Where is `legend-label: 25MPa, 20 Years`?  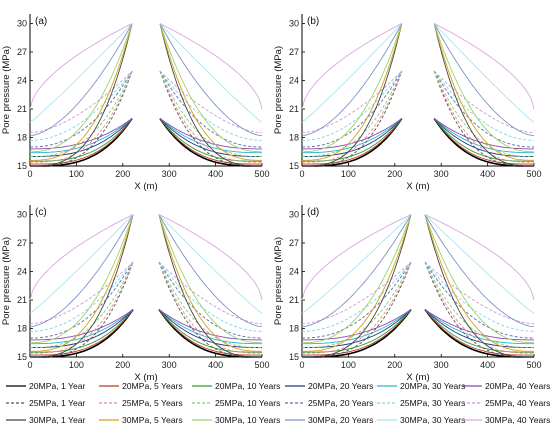 legend-label: 25MPa, 20 Years is located at coordinates (340, 403).